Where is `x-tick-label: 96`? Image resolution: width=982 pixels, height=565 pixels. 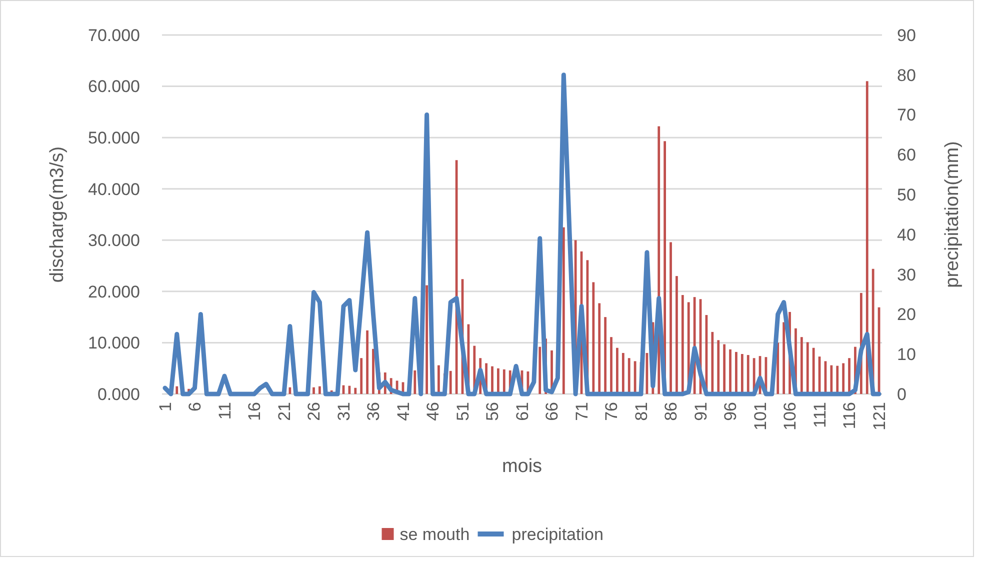
x-tick-label: 96 is located at coordinates (730, 411).